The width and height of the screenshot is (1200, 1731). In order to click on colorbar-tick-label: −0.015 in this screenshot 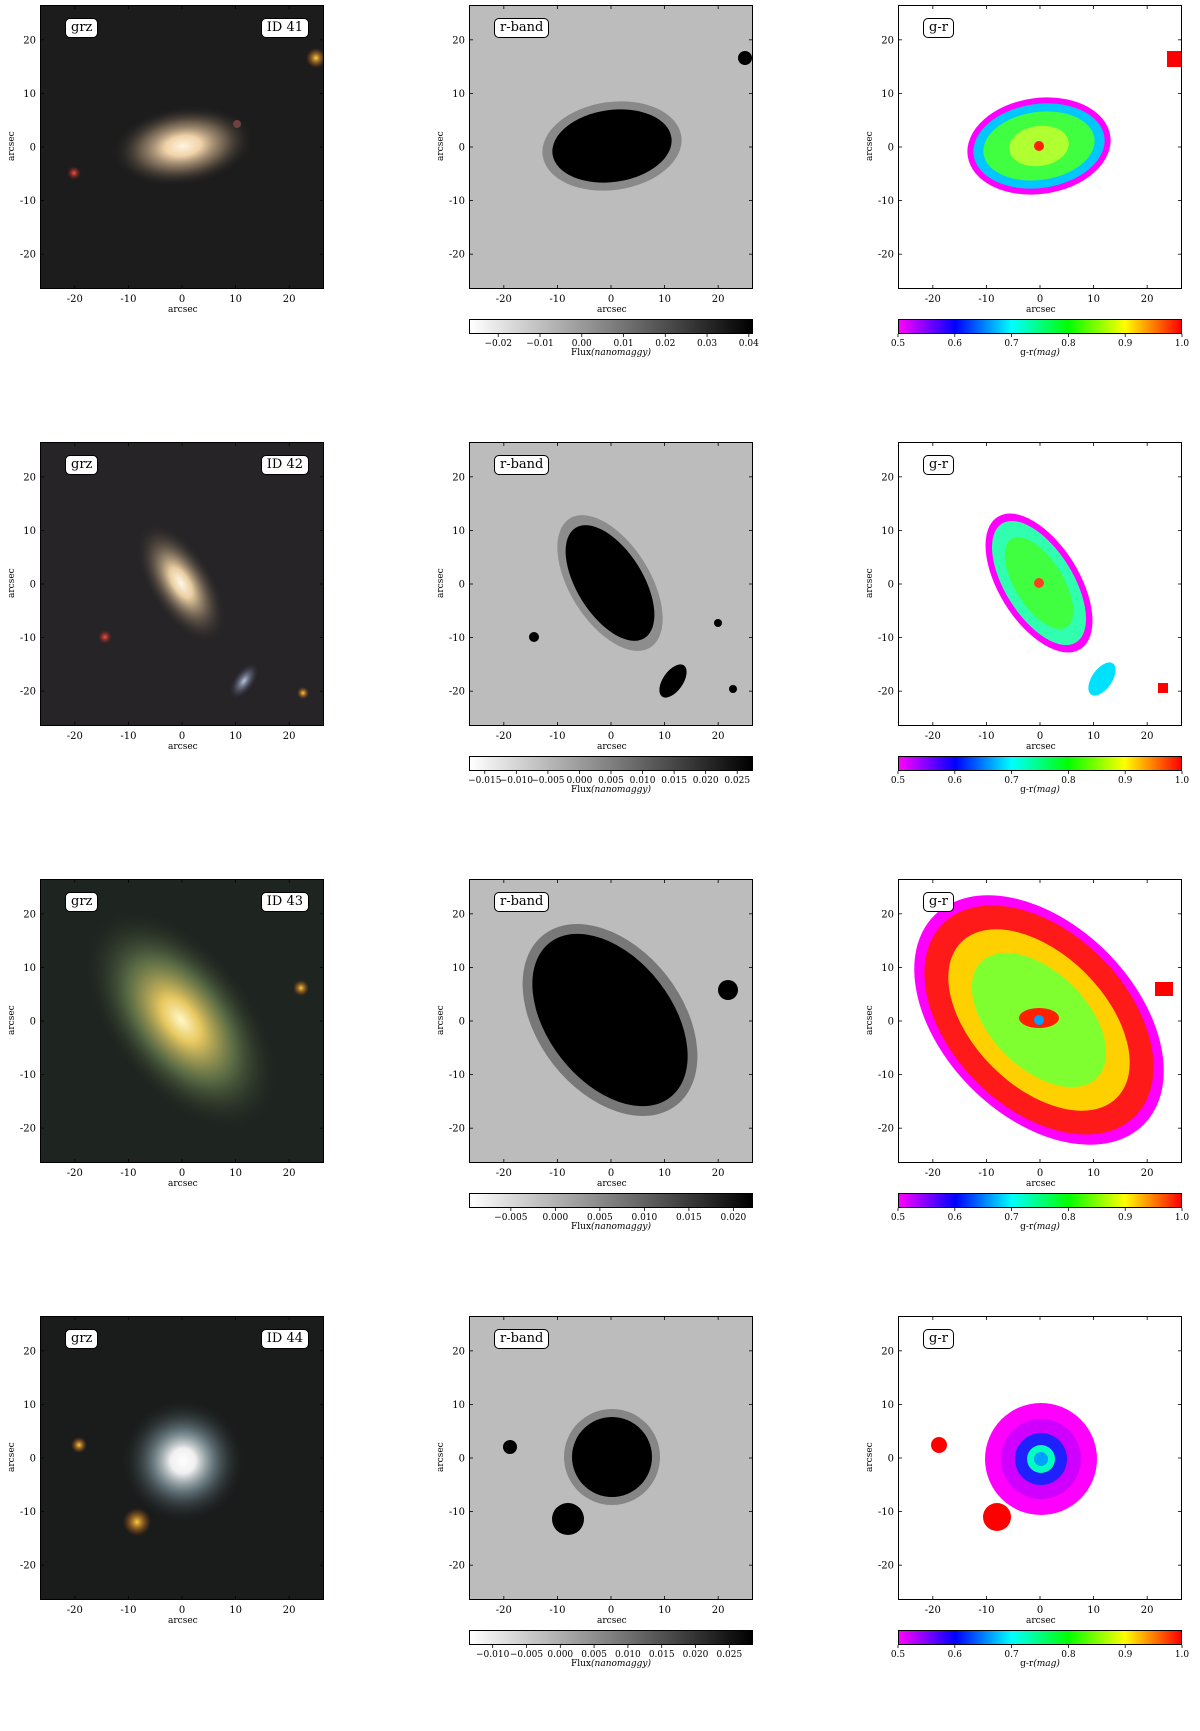, I will do `click(485, 781)`.